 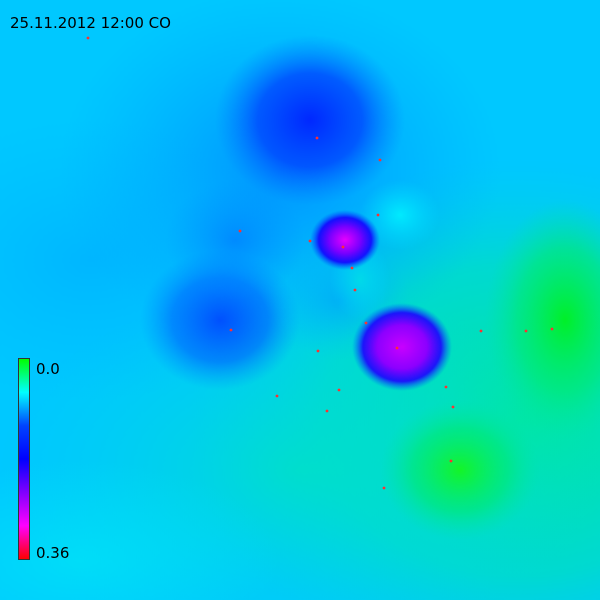 I want to click on legend-max-label: 0.36, so click(x=53, y=553).